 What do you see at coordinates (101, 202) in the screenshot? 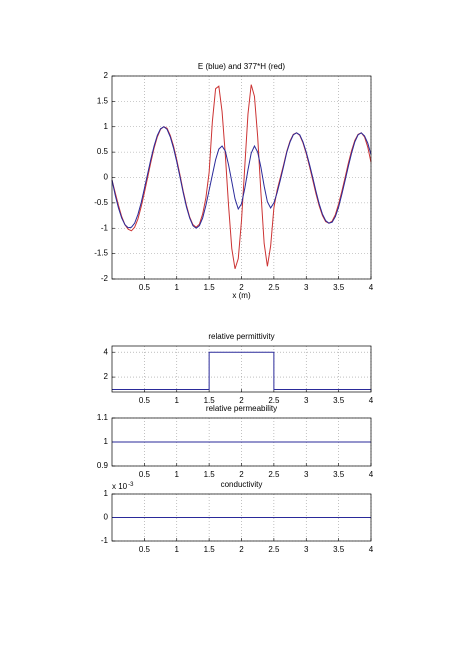
I see `y-tick-label: -0.5` at bounding box center [101, 202].